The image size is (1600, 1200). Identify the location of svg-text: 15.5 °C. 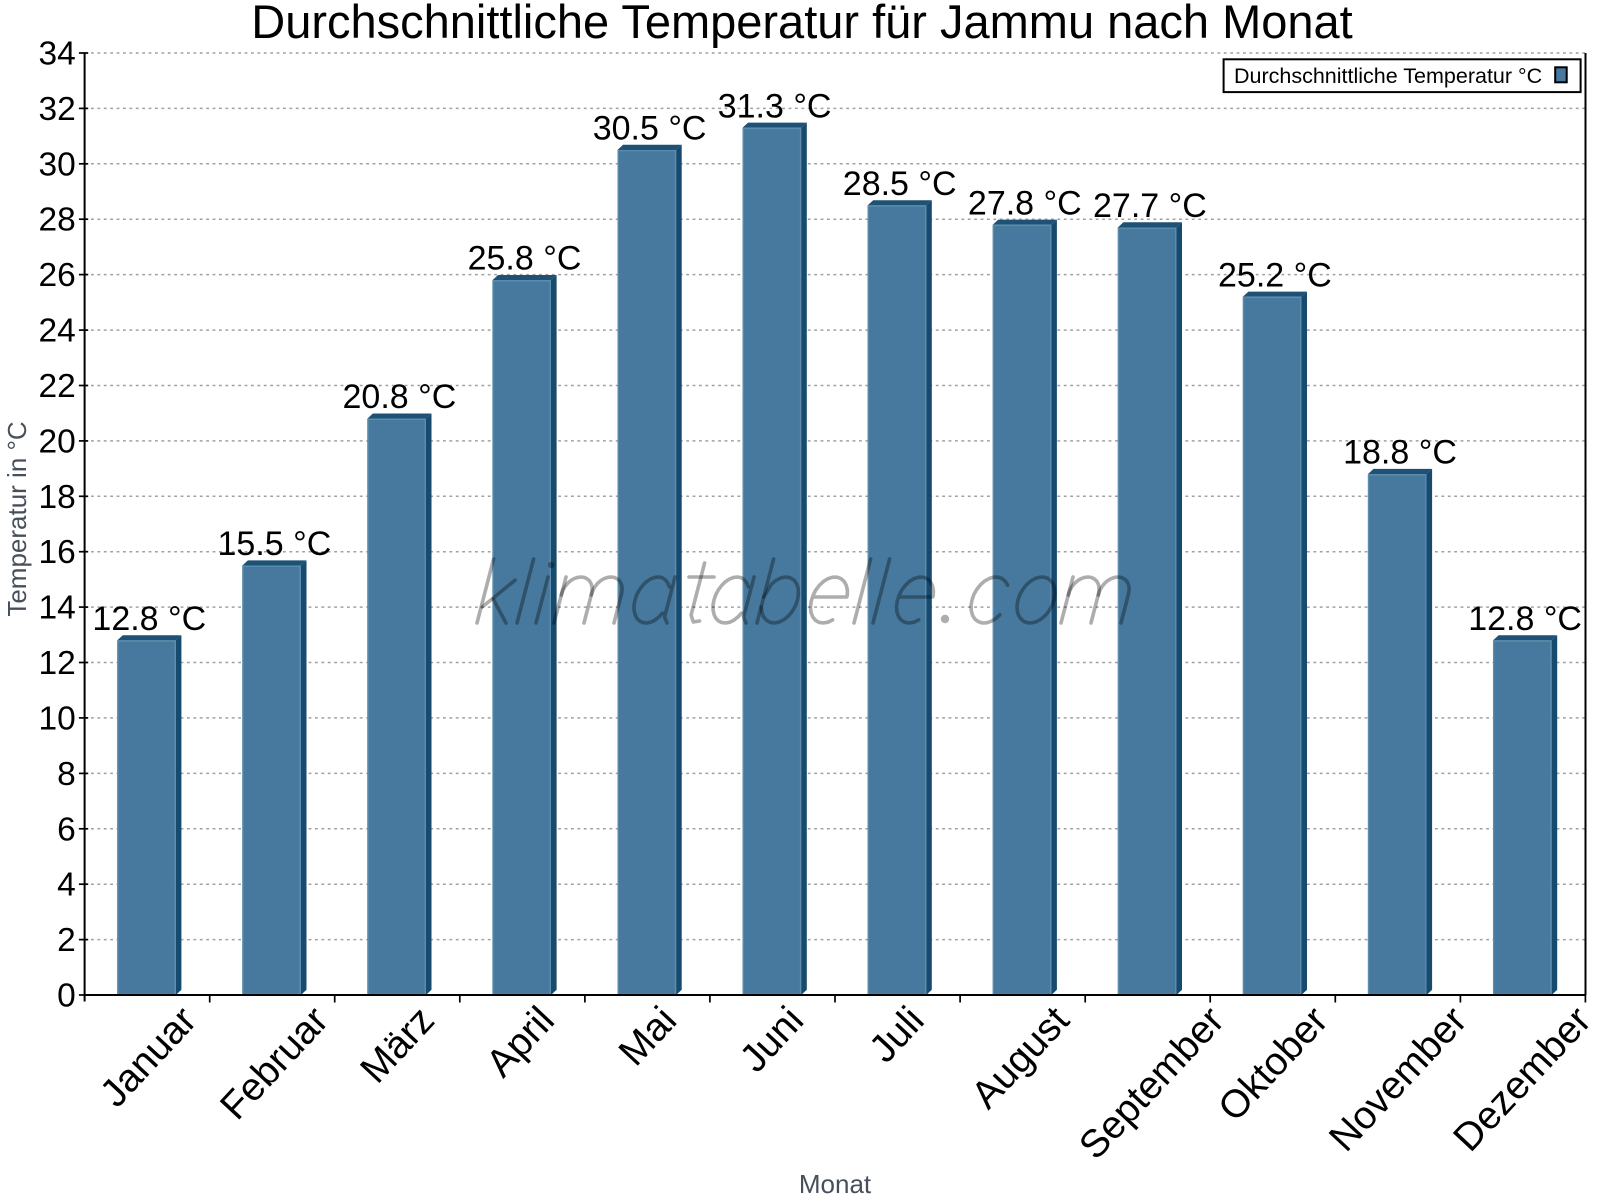
(275, 544).